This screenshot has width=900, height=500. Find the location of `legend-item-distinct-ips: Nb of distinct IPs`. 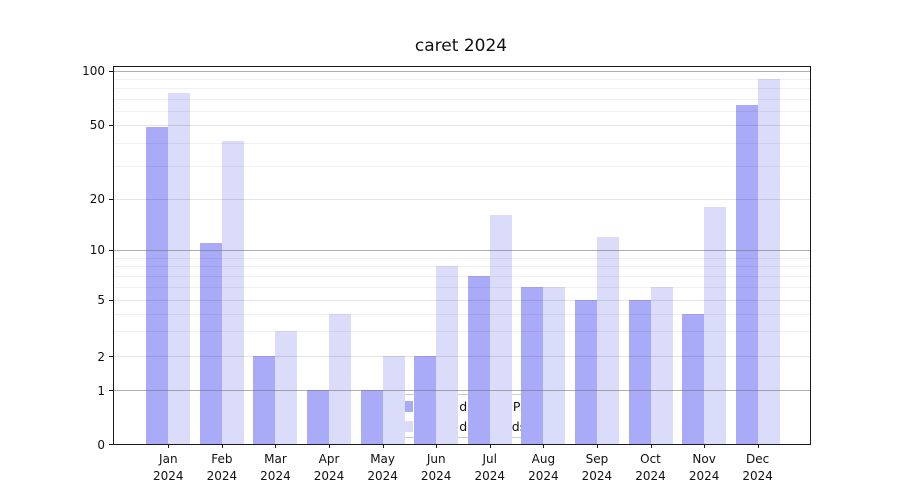

legend-item-distinct-ips: Nb of distinct IPs is located at coordinates (465, 406).